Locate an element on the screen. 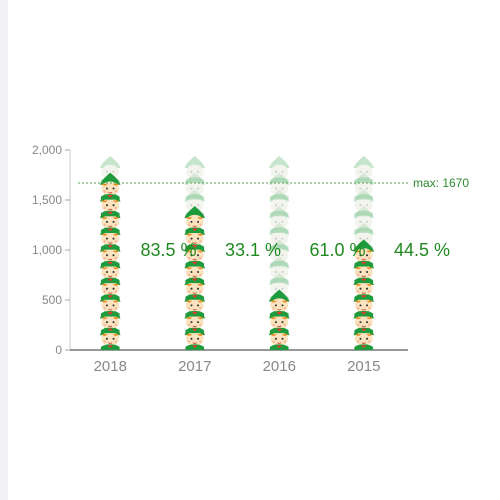 This screenshot has height=500, width=500. y-tick-label: 1,000 is located at coordinates (47, 250).